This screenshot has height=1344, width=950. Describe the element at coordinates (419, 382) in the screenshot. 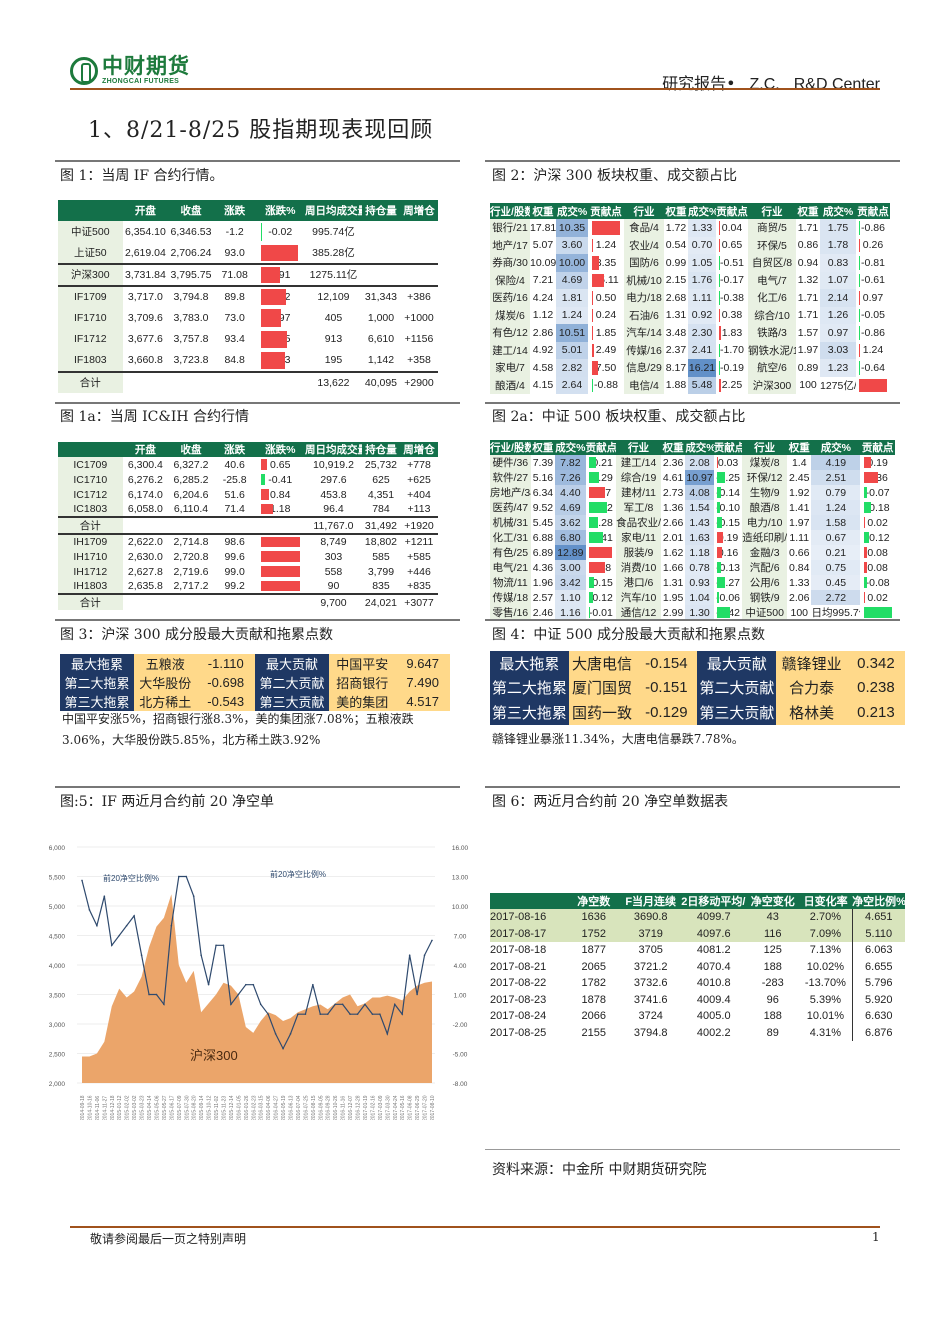

I see `cell-value: +2900` at that location.